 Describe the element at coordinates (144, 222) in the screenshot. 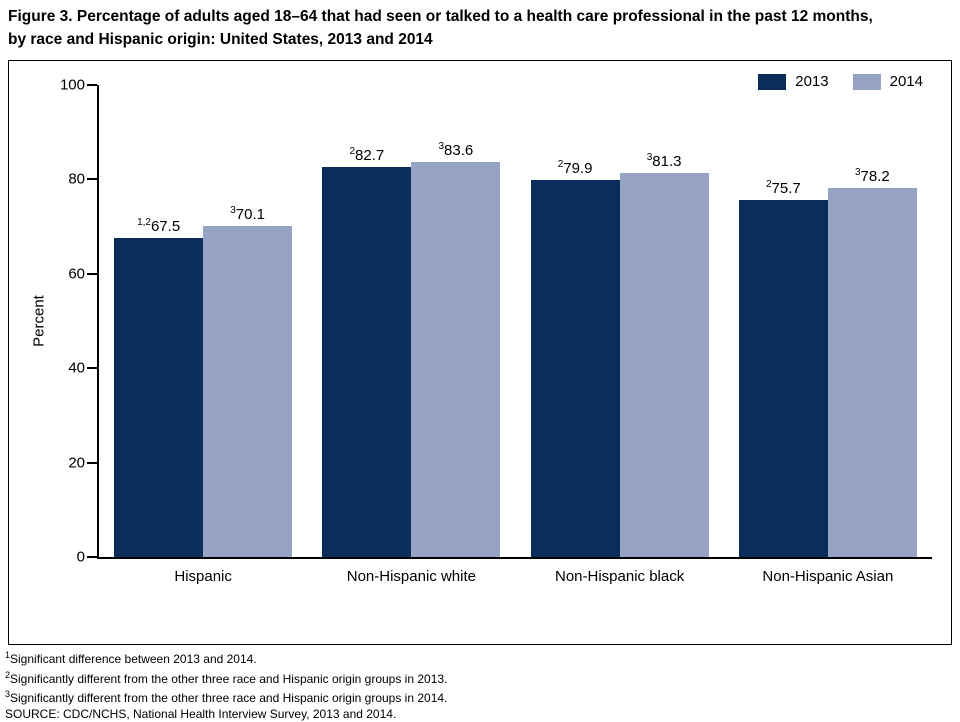

I see `bar-value-superscript: 1,2` at that location.